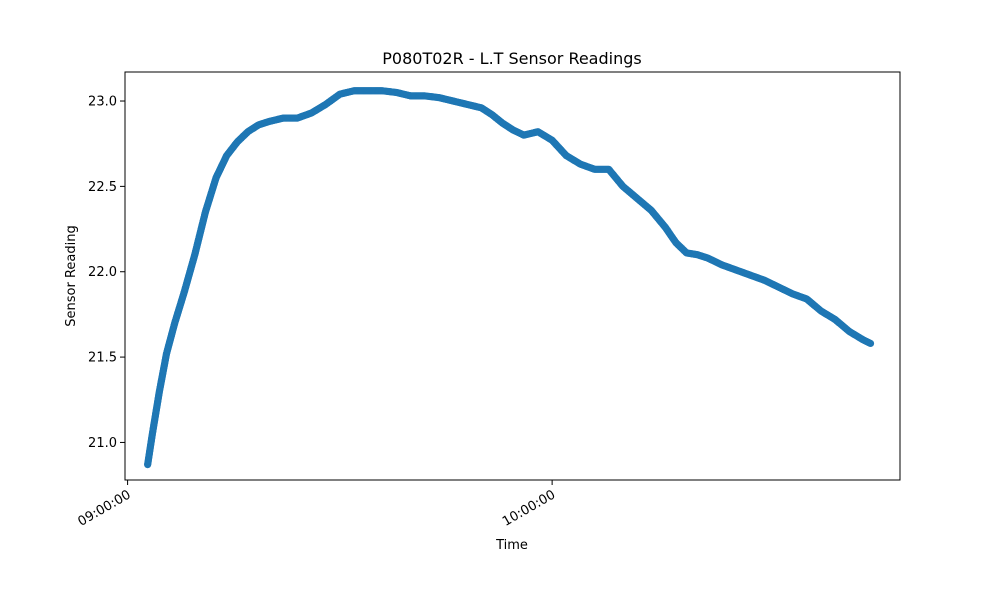 The width and height of the screenshot is (1000, 600). Describe the element at coordinates (529, 508) in the screenshot. I see `x-tick-label: 10:00:00` at that location.